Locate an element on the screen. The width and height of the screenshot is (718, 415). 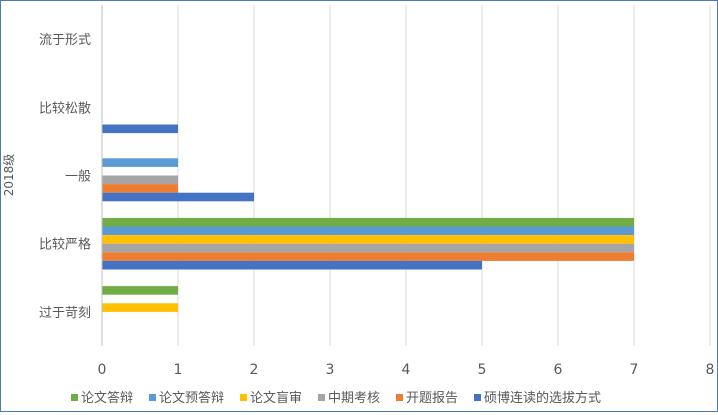
legend: 论文答辩 论文预答辩 论文盲审 中期考核 开题报告 硕博连读的选拔方式 is located at coordinates (336, 398).